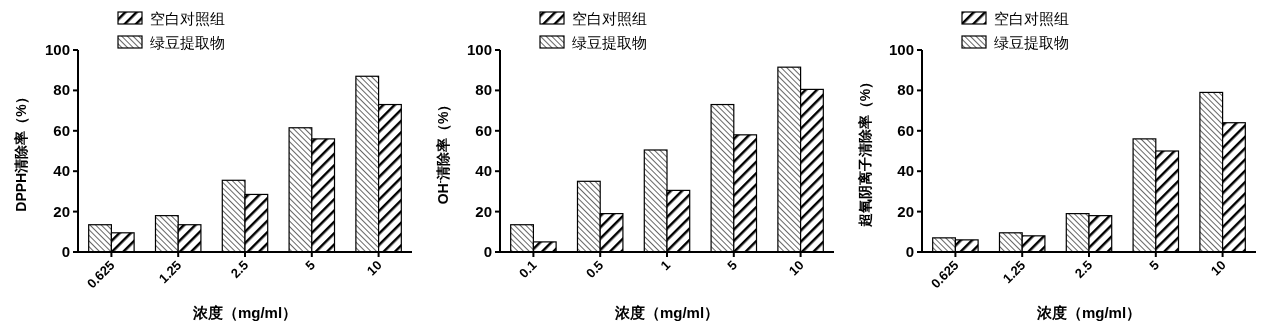 The height and width of the screenshot is (328, 1266). Describe the element at coordinates (594, 269) in the screenshot. I see `x-tick-label: 0.5` at that location.